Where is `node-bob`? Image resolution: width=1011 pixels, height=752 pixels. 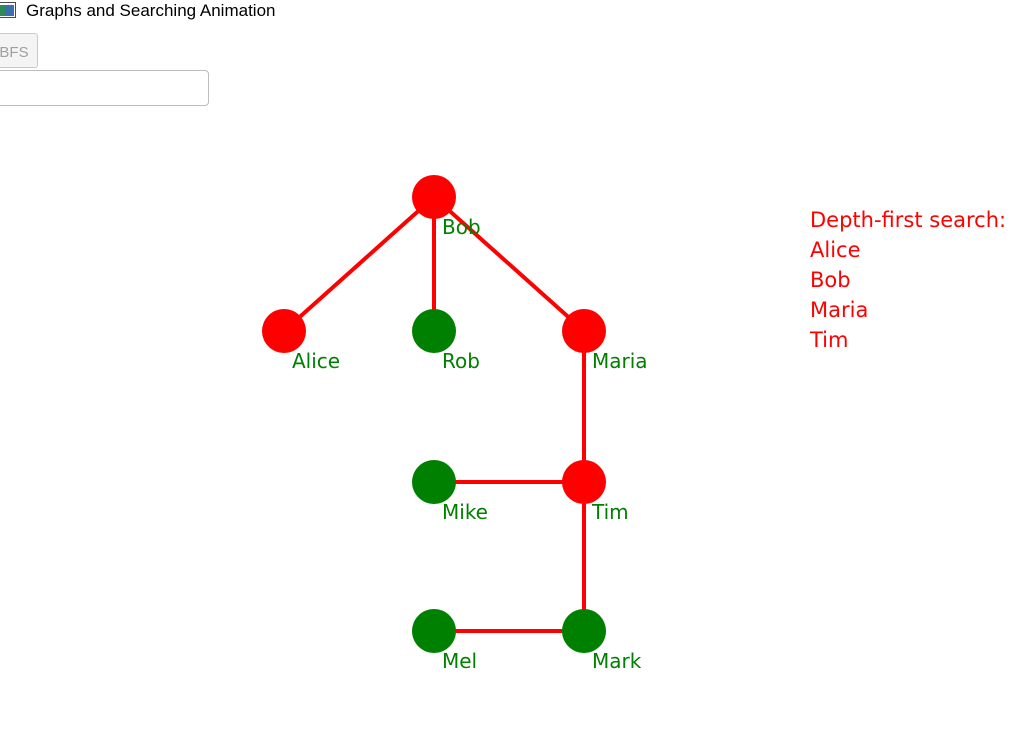
node-bob is located at coordinates (434, 197).